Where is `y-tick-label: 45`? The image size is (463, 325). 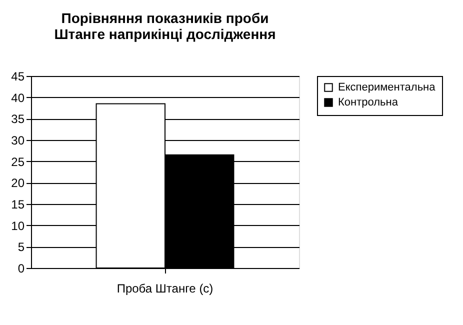 y-tick-label: 45 is located at coordinates (18, 77).